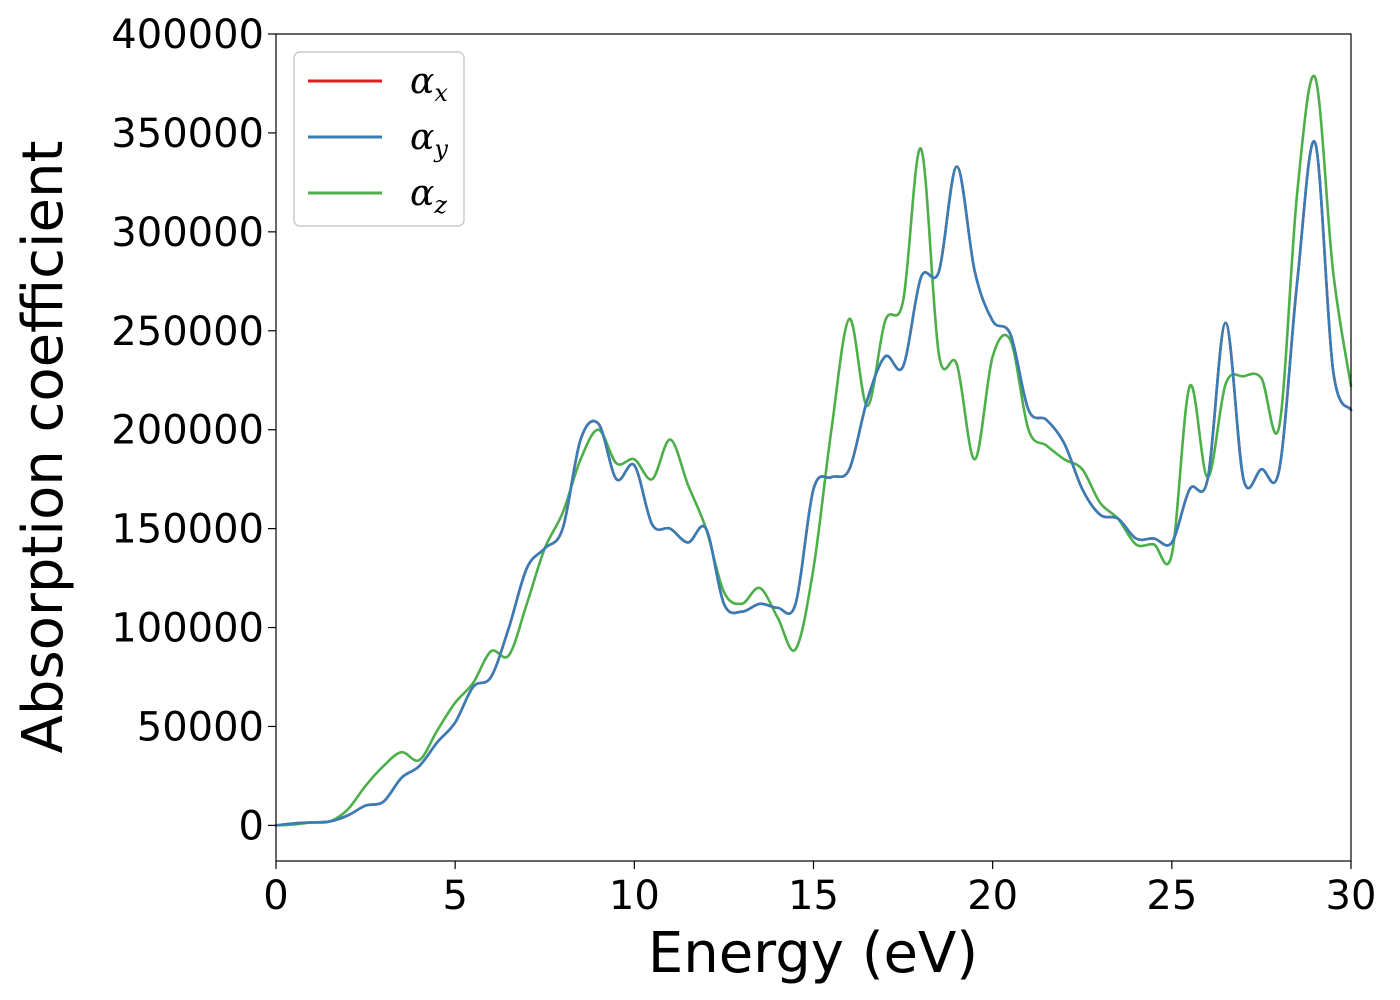 The width and height of the screenshot is (1400, 1000). Describe the element at coordinates (992, 896) in the screenshot. I see `x-tick-label: 20` at that location.